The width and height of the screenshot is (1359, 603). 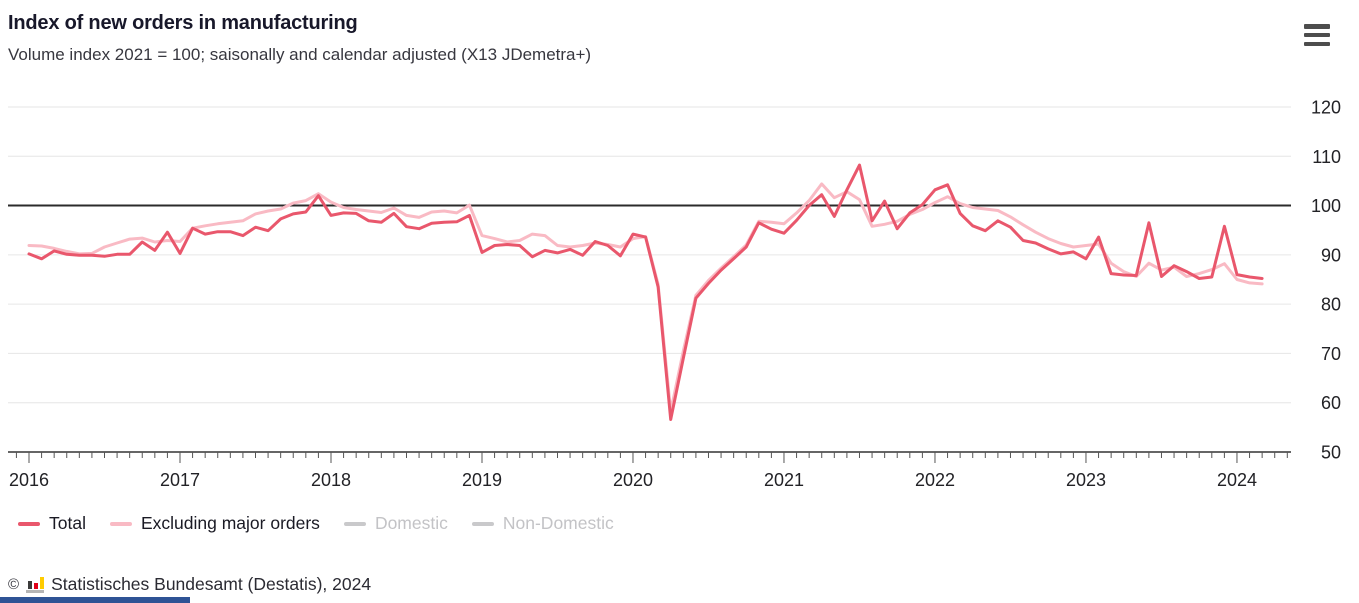 What do you see at coordinates (482, 480) in the screenshot?
I see `x-axis-year-label: 2019` at bounding box center [482, 480].